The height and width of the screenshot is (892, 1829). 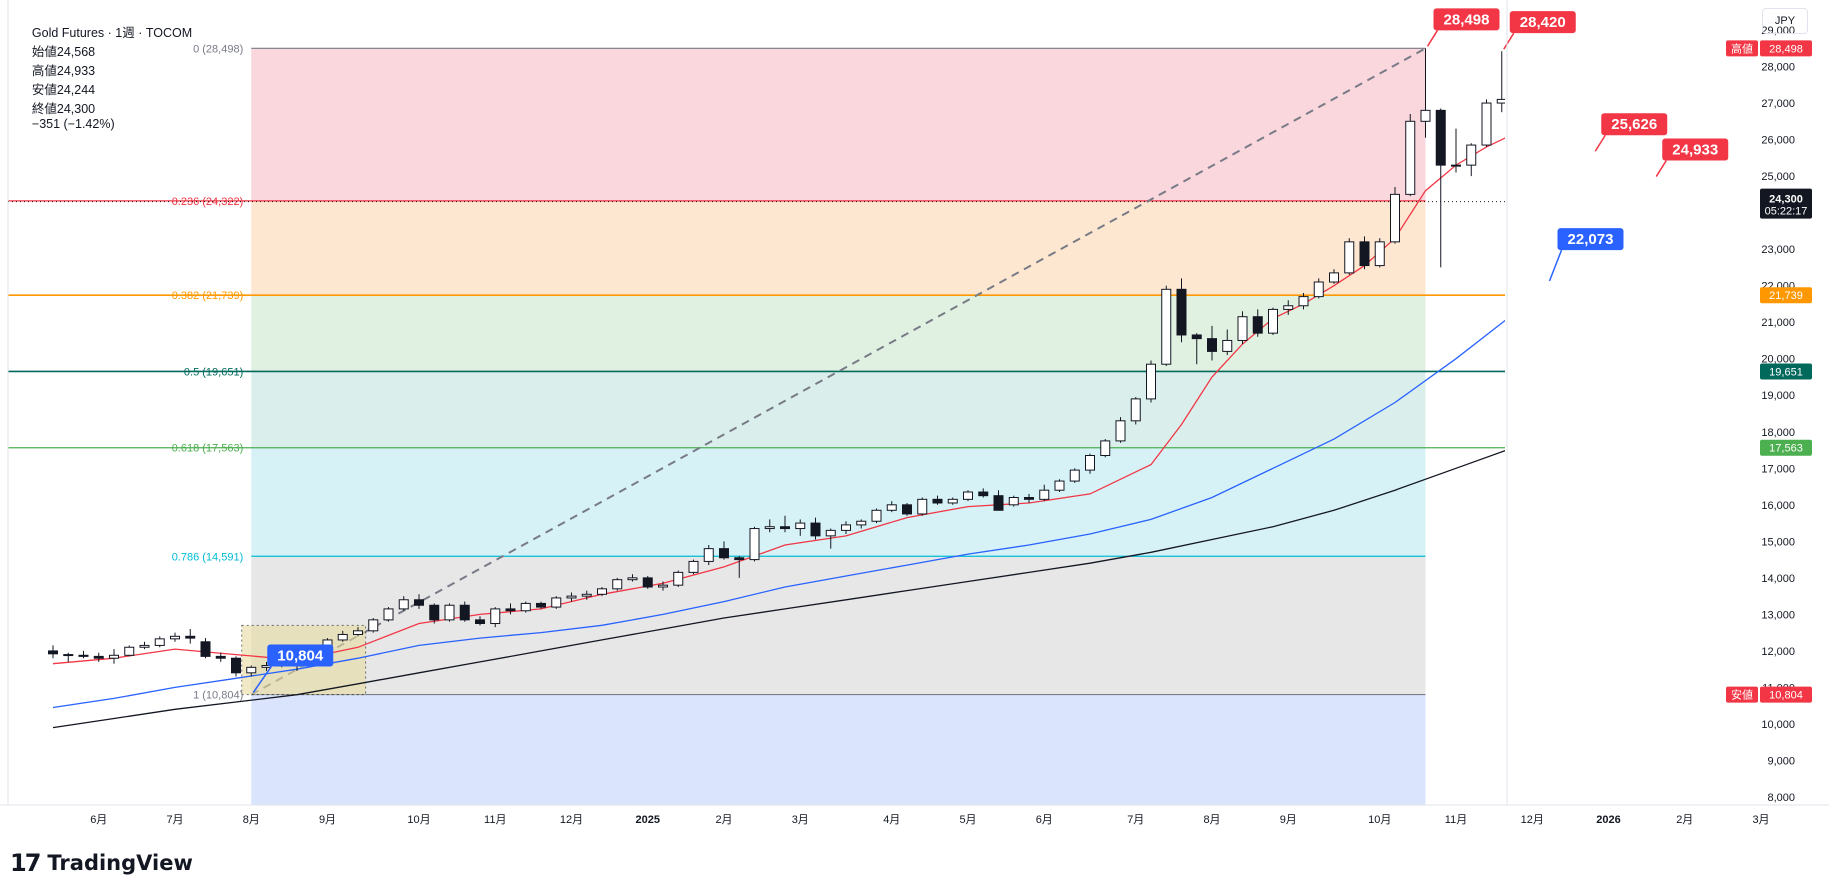 I want to click on callout-10804: 10,804, so click(x=293, y=669).